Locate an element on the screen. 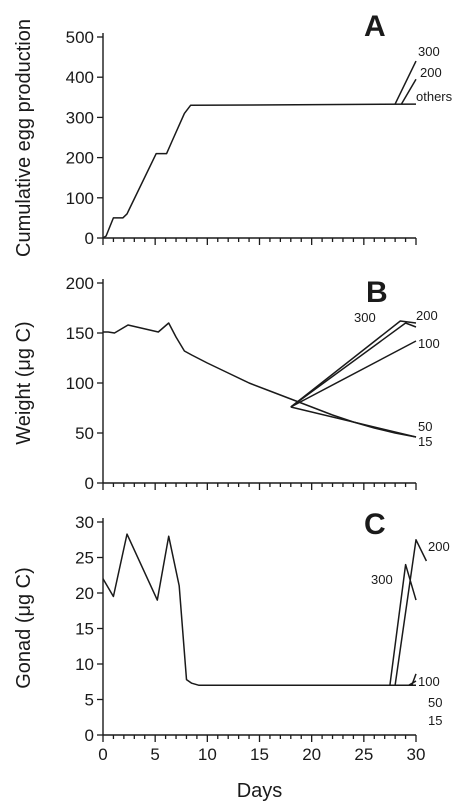  x-tick-label: 10 is located at coordinates (207, 754).